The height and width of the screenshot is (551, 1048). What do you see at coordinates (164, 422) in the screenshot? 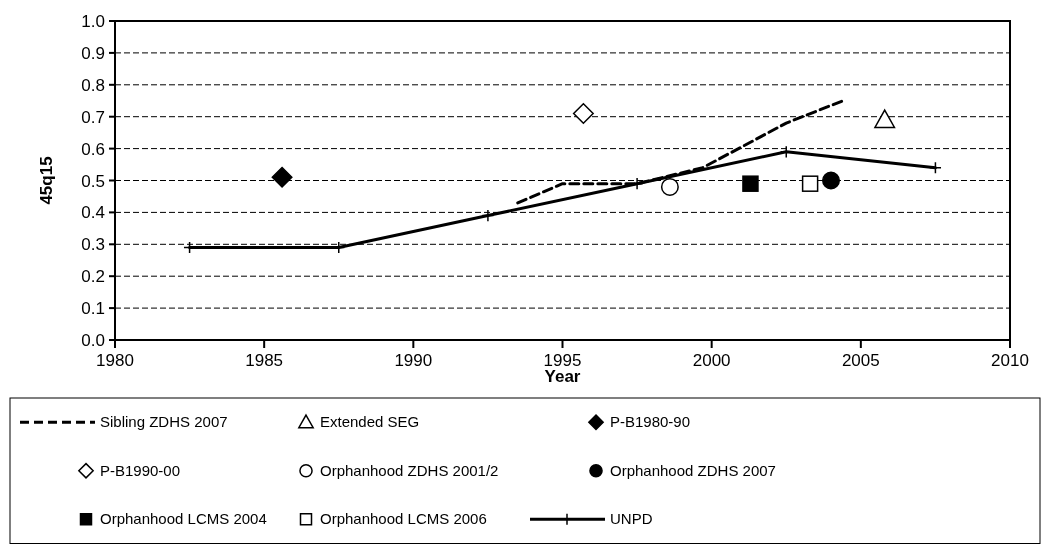
I see `legend-label: Sibling ZDHS 2007` at bounding box center [164, 422].